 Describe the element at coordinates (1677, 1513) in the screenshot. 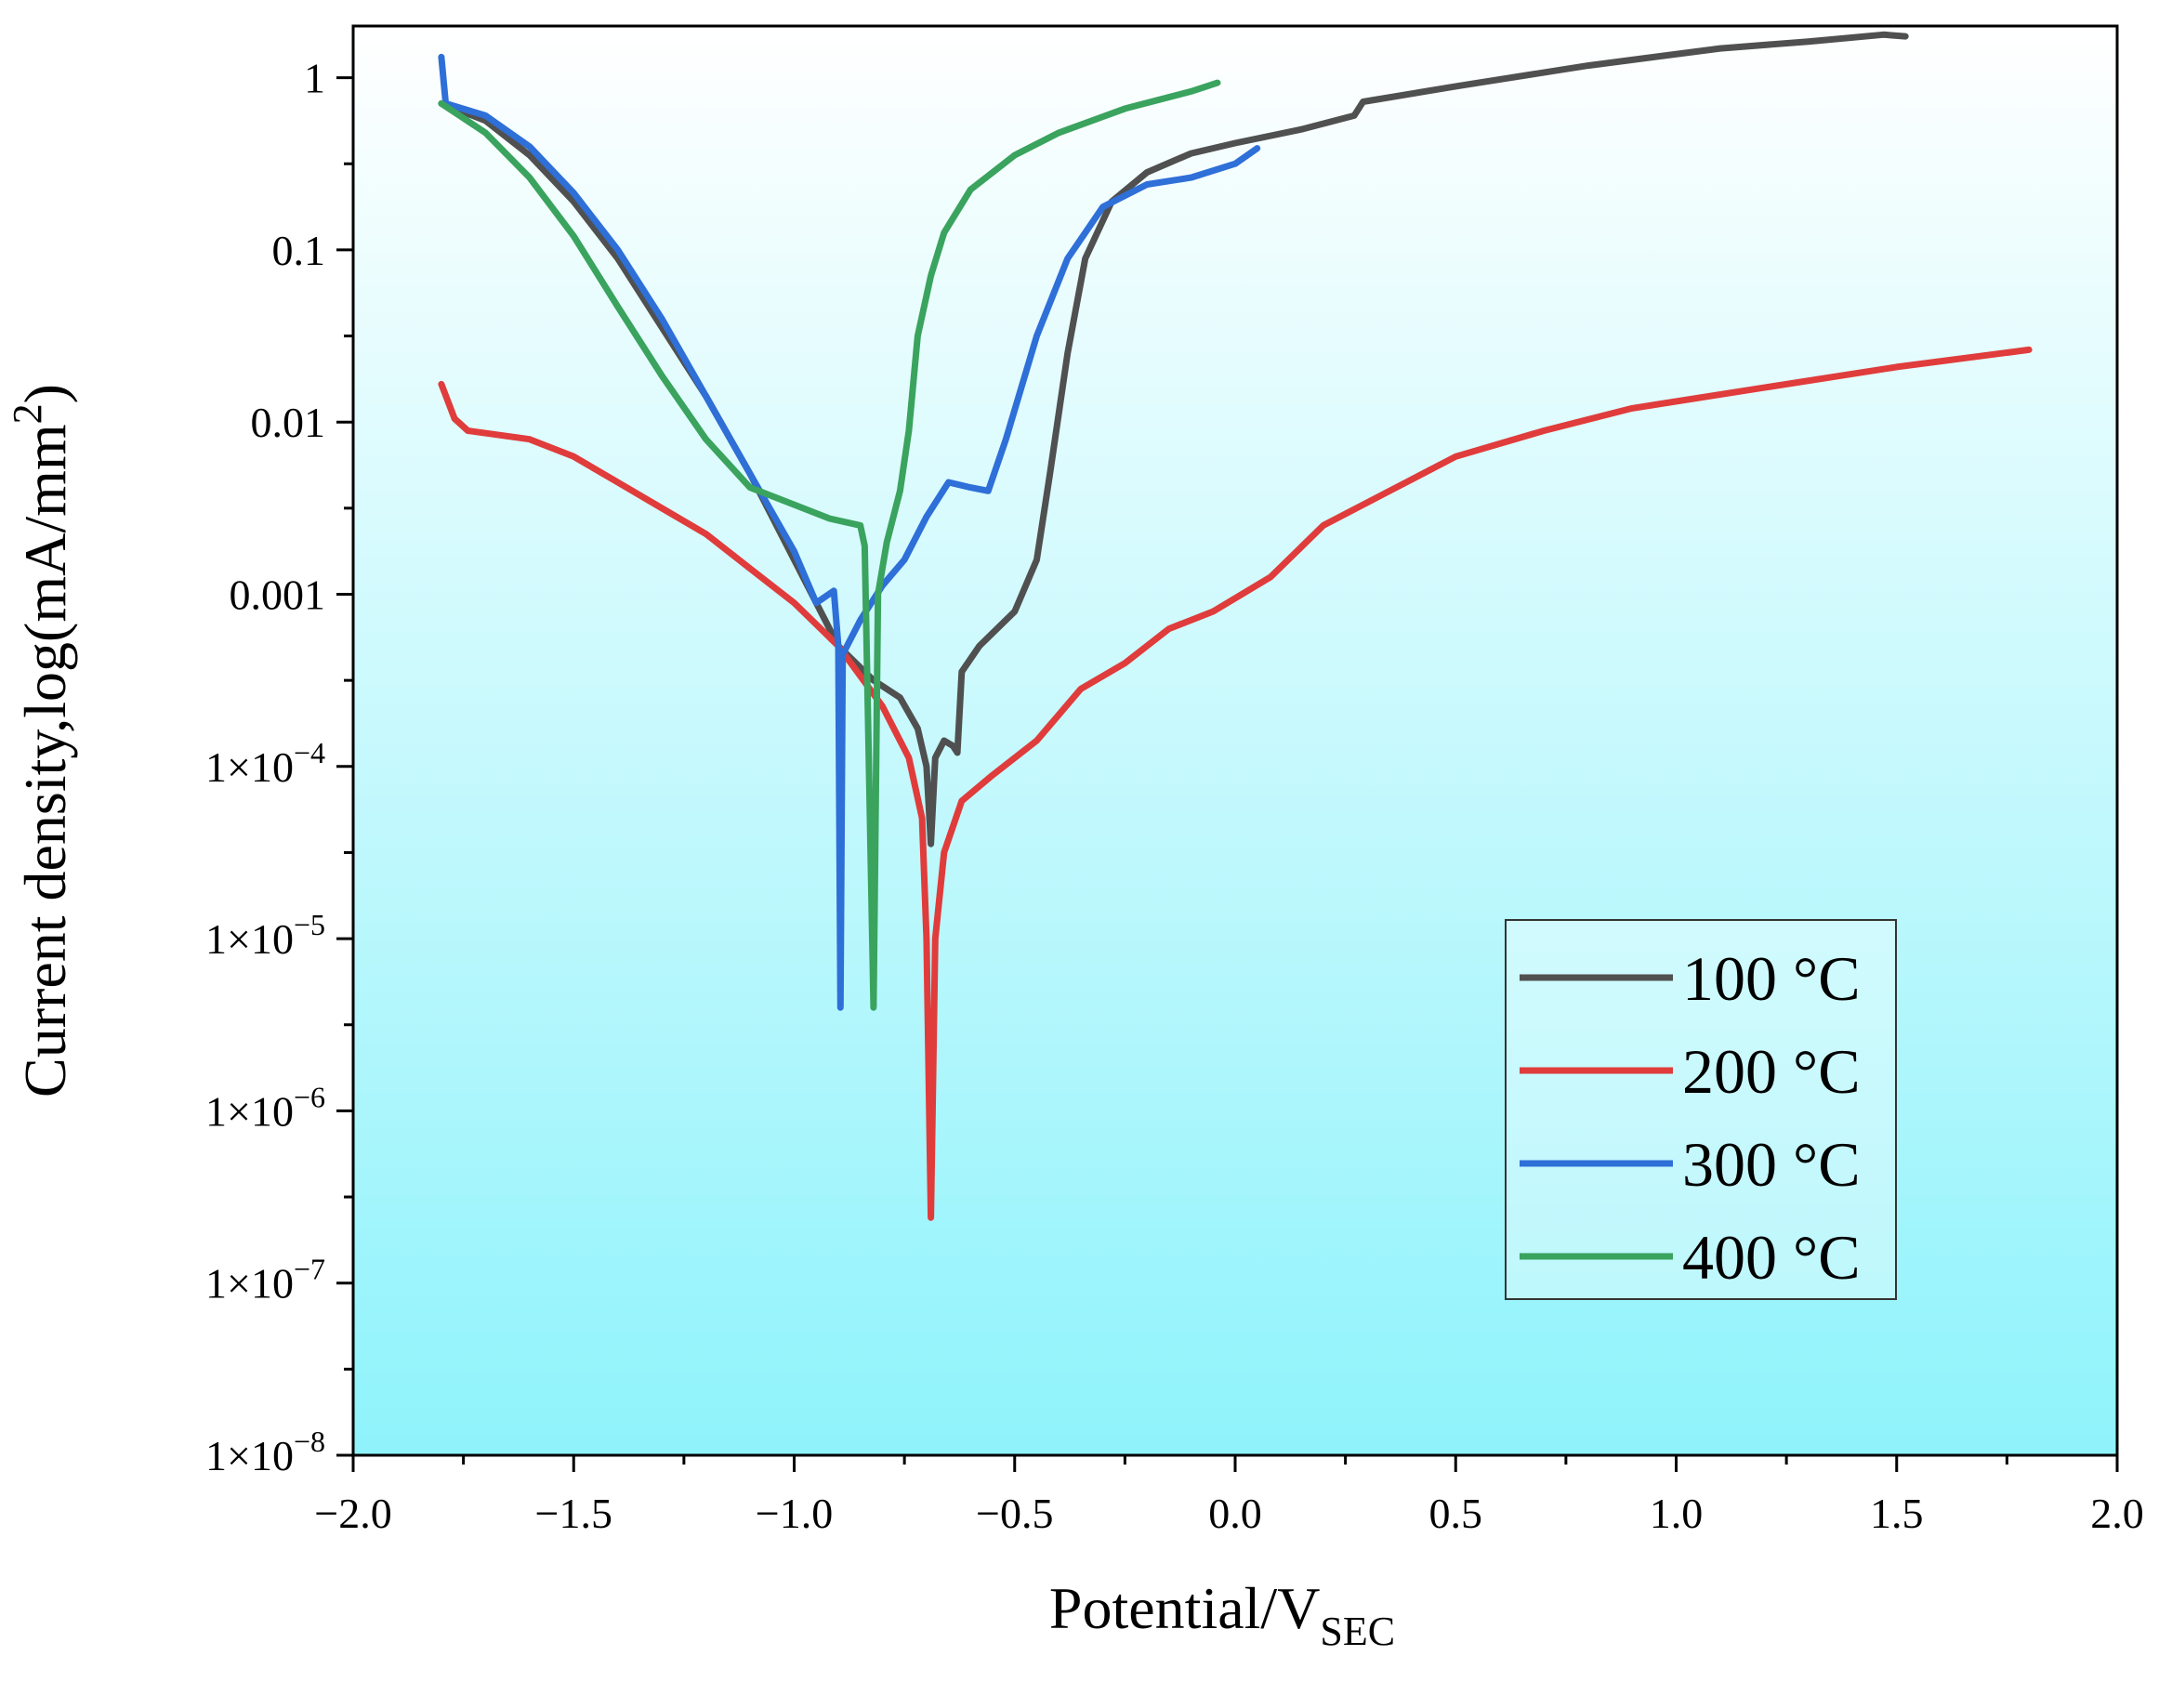

I see `x-tick-label: 1.0` at that location.